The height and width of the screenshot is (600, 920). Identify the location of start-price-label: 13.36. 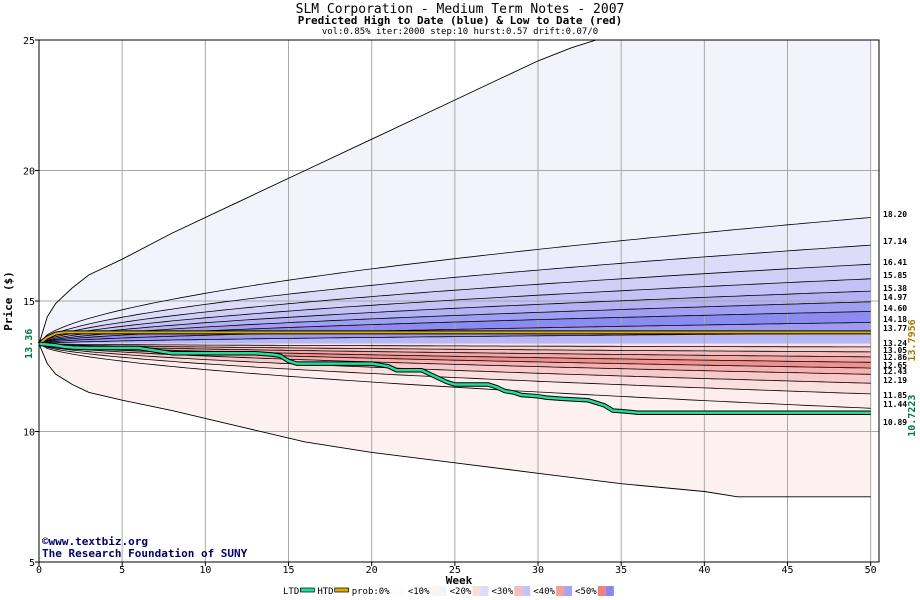
(29, 344).